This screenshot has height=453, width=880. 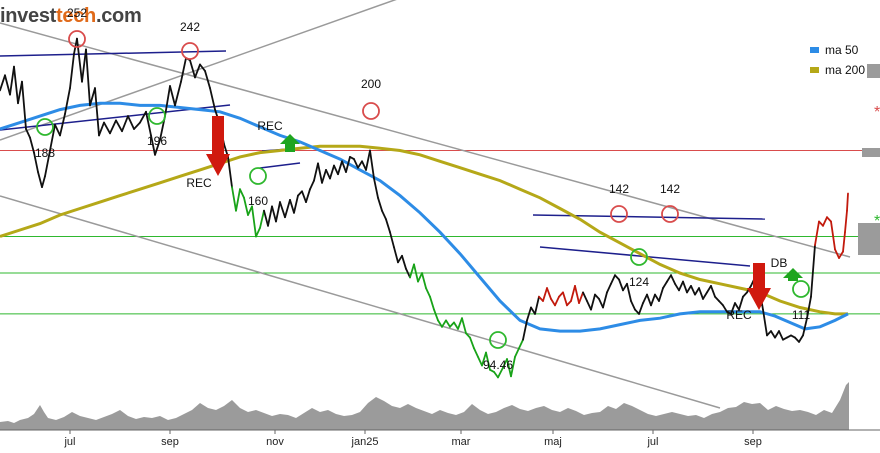 I want to click on signal-label-0: REC, so click(x=199, y=183).